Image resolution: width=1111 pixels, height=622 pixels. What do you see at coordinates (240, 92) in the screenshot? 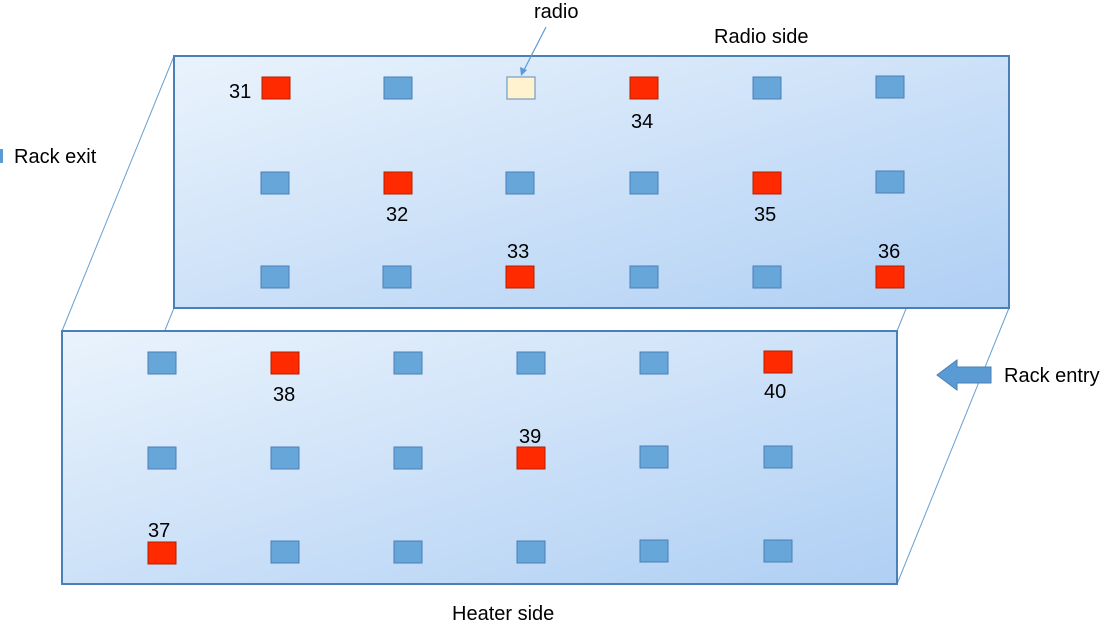
I see `sensor-label-31: 31` at bounding box center [240, 92].